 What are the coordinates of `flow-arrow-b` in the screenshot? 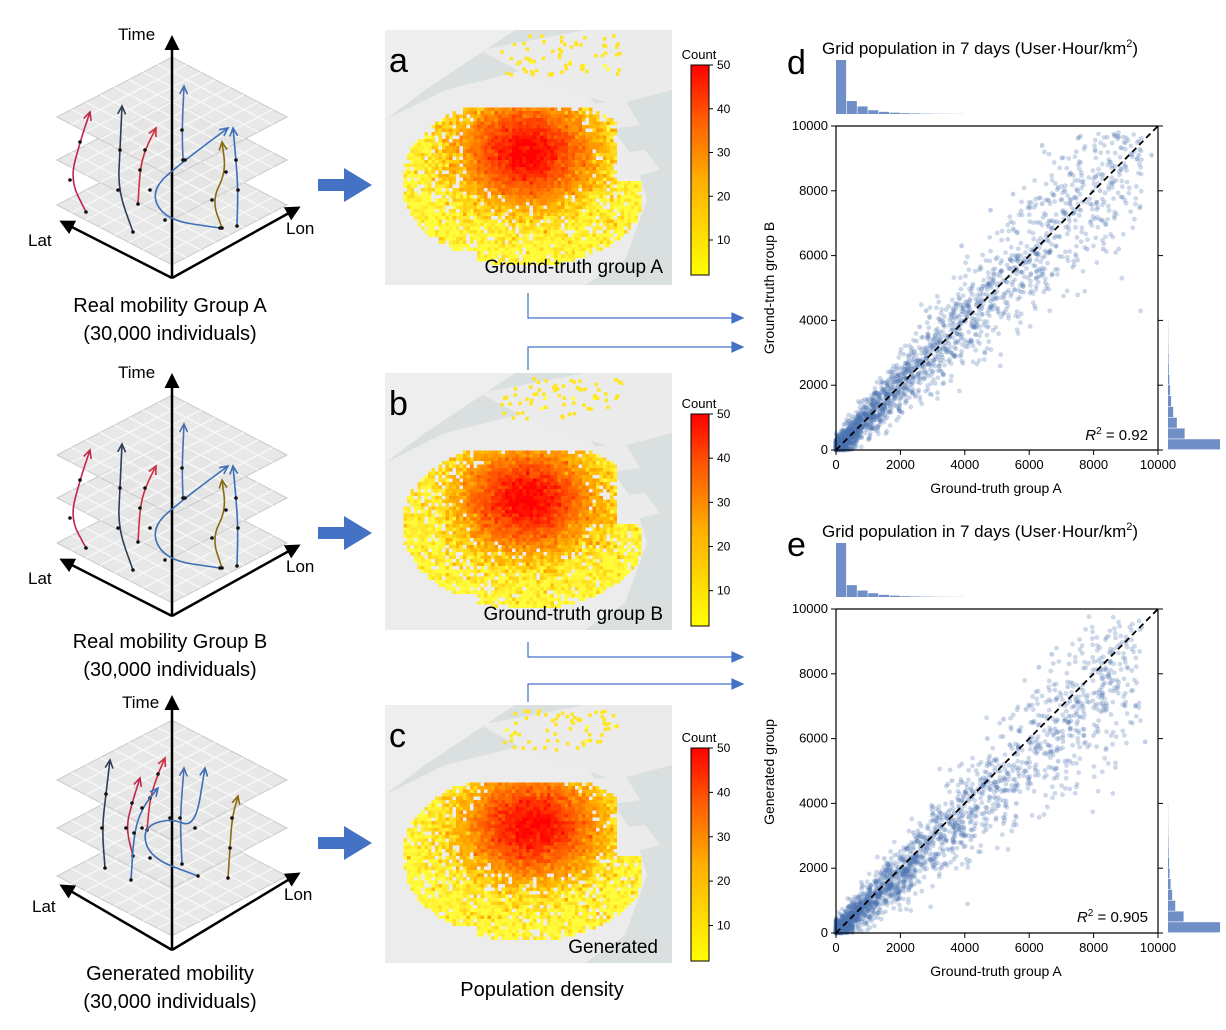 It's located at (345, 533).